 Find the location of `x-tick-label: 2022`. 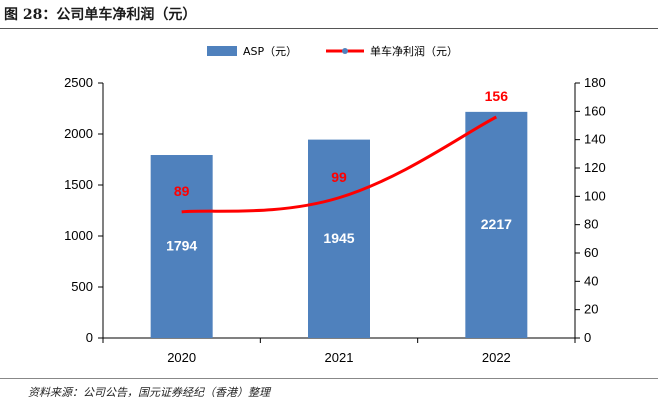

x-tick-label: 2022 is located at coordinates (496, 357).